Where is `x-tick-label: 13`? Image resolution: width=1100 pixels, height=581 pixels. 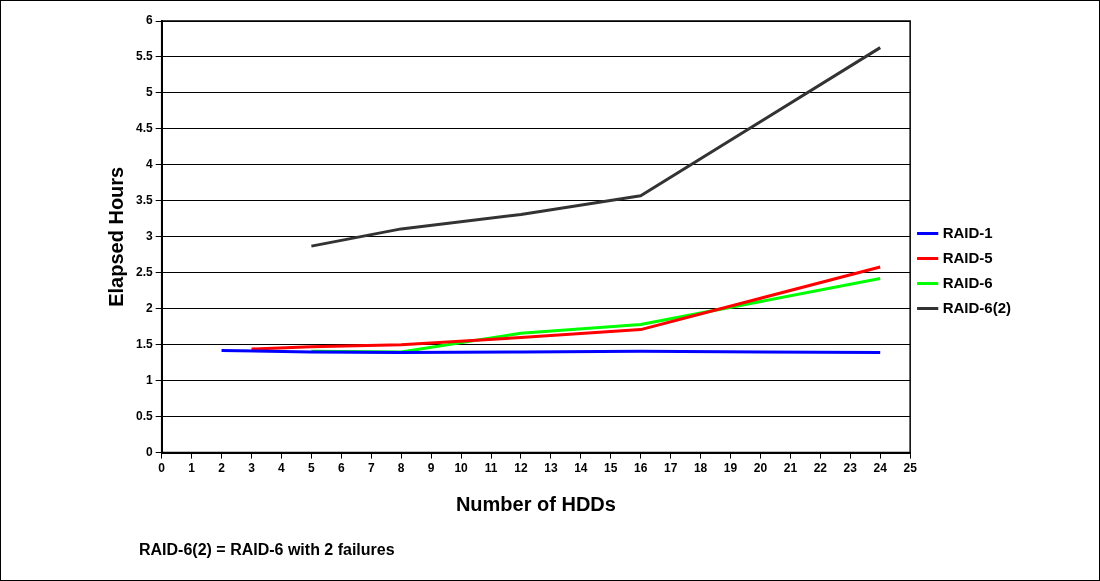 x-tick-label: 13 is located at coordinates (551, 468).